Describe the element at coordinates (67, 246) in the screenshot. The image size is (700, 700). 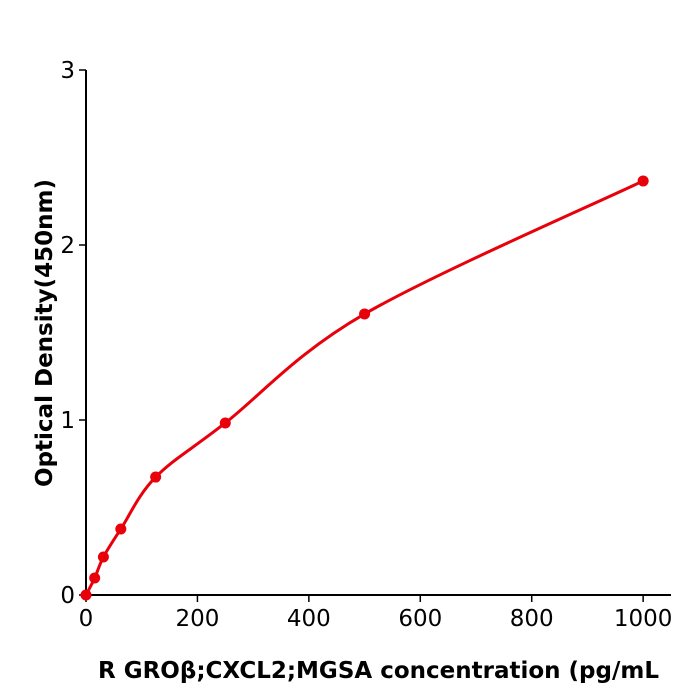
I see `y-tick-label: 2` at that location.